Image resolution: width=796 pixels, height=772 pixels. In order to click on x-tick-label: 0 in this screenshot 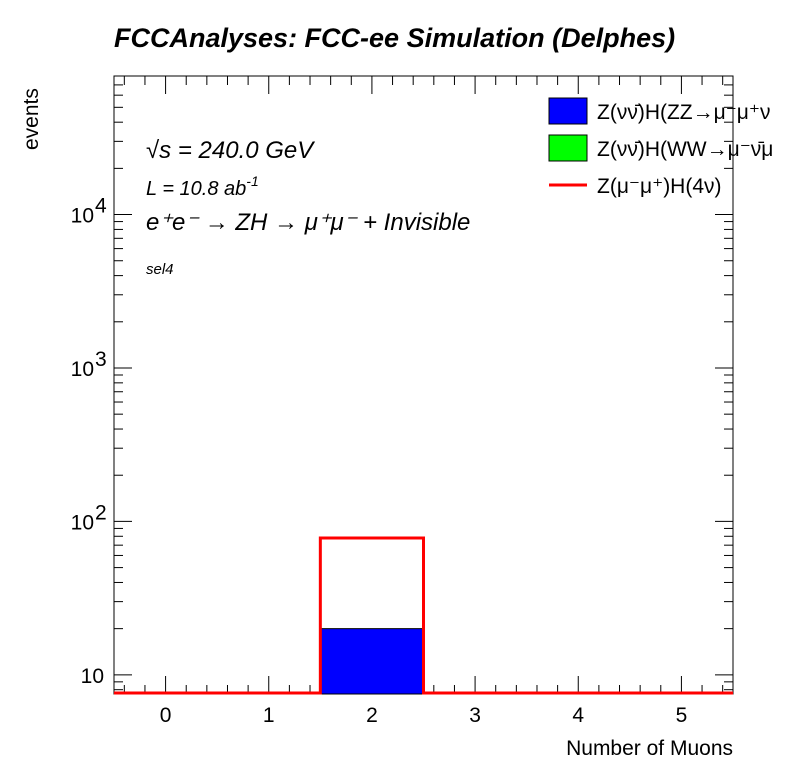, I will do `click(166, 715)`.